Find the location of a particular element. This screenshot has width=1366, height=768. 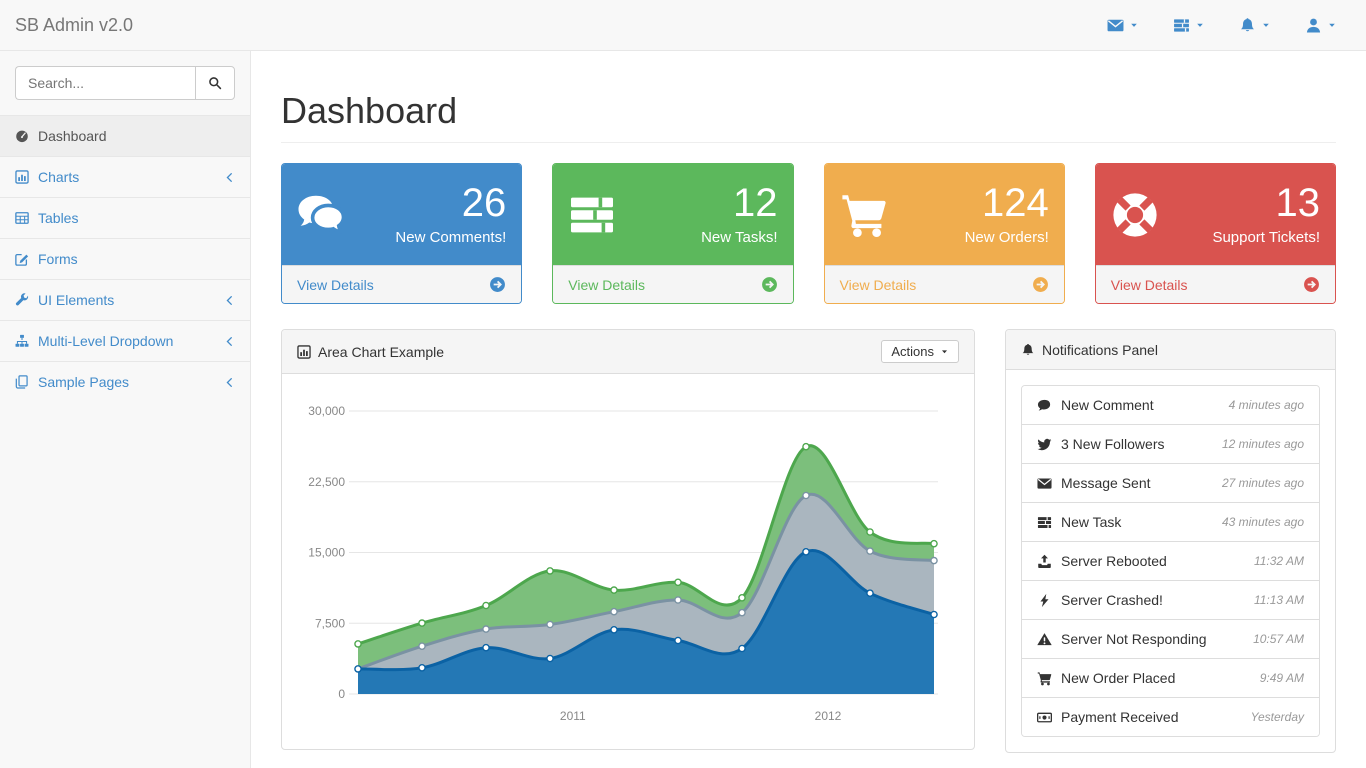

alerts-menu is located at coordinates (1255, 25).